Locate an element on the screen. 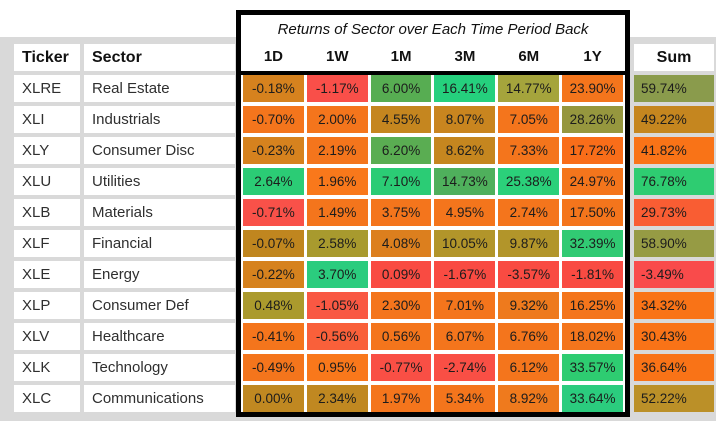 The width and height of the screenshot is (716, 427). return-cell-xlk-1m: -0.77% is located at coordinates (401, 367).